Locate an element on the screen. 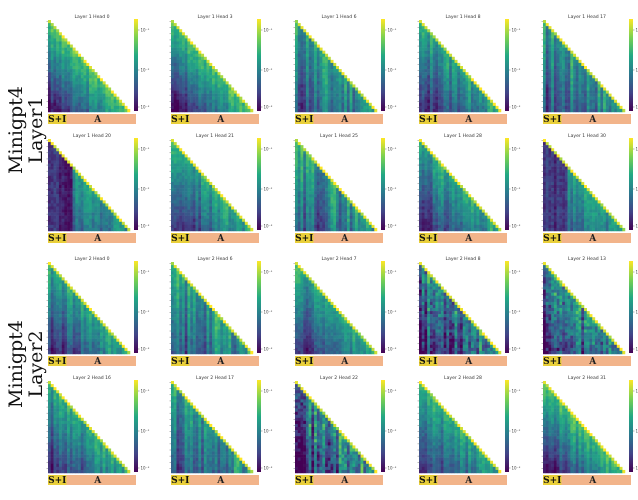 Image resolution: width=638 pixels, height=500 pixels. colorbar-tick-label: 10⁻³ is located at coordinates (516, 225).